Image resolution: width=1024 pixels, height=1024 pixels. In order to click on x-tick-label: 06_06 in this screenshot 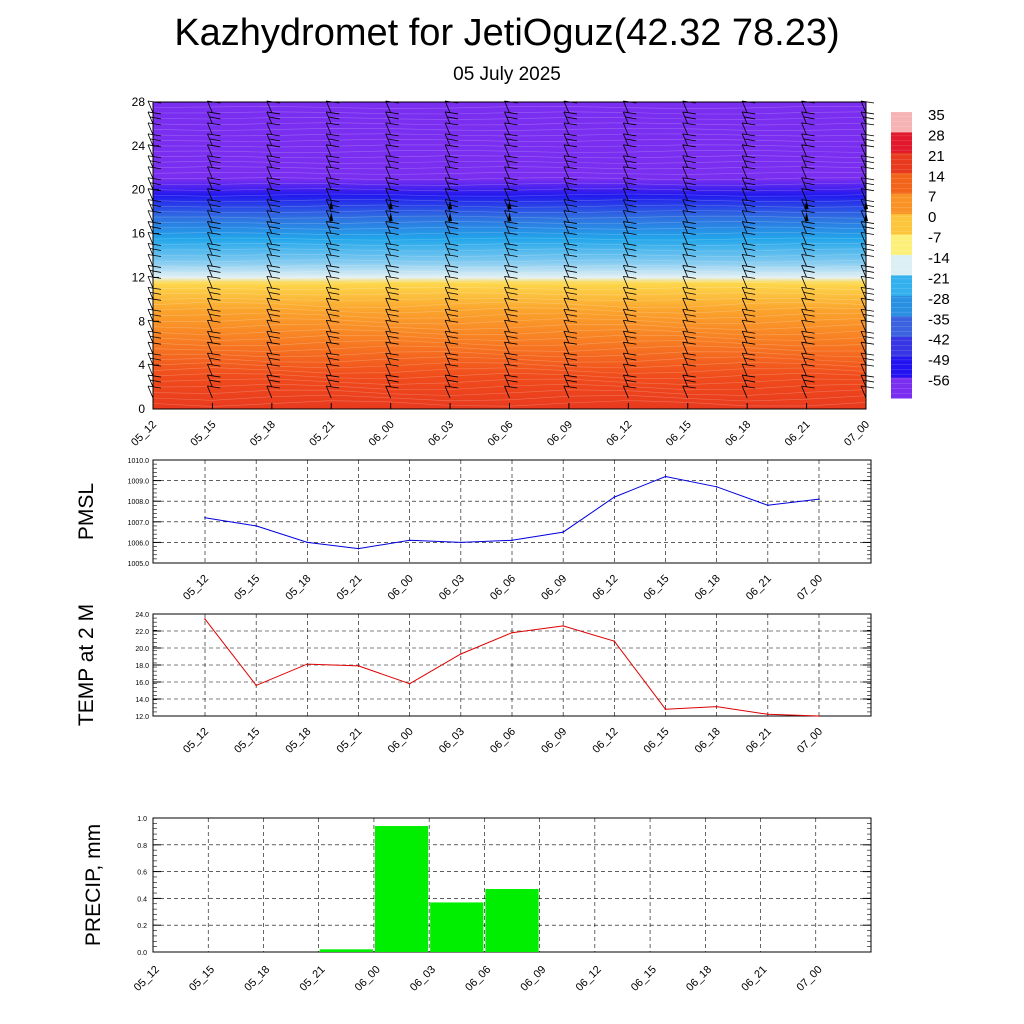, I will do `click(501, 434)`.